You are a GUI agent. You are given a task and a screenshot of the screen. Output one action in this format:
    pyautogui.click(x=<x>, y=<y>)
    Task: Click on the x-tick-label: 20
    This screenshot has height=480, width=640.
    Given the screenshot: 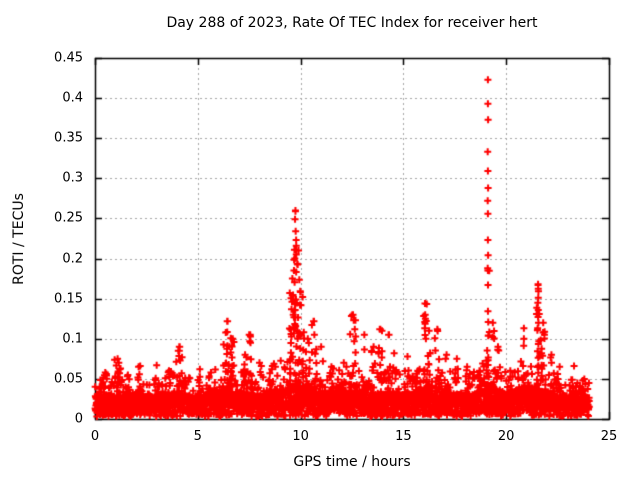 What is the action you would take?
    pyautogui.click(x=506, y=436)
    